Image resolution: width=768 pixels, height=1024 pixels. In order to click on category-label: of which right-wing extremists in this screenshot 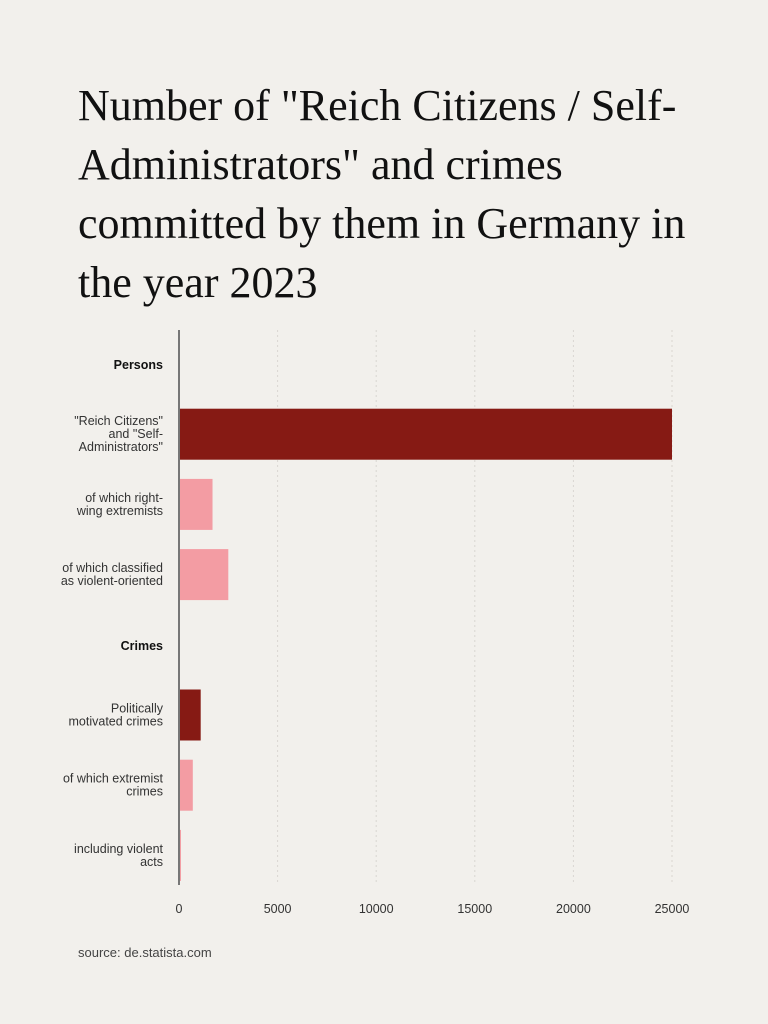, I will do `click(119, 504)`.